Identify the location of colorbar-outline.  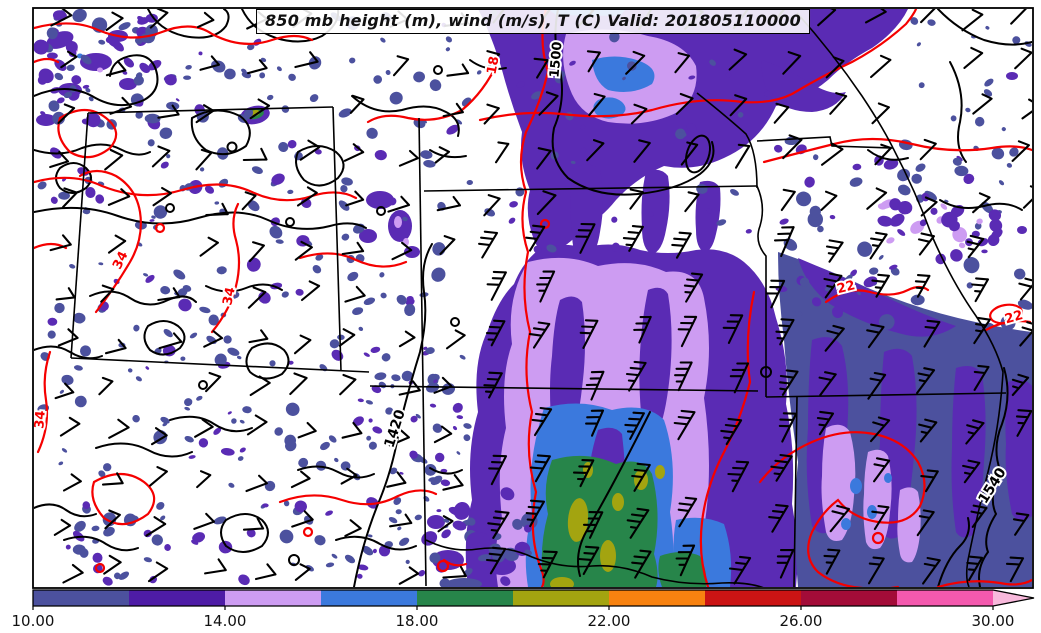
(533, 598).